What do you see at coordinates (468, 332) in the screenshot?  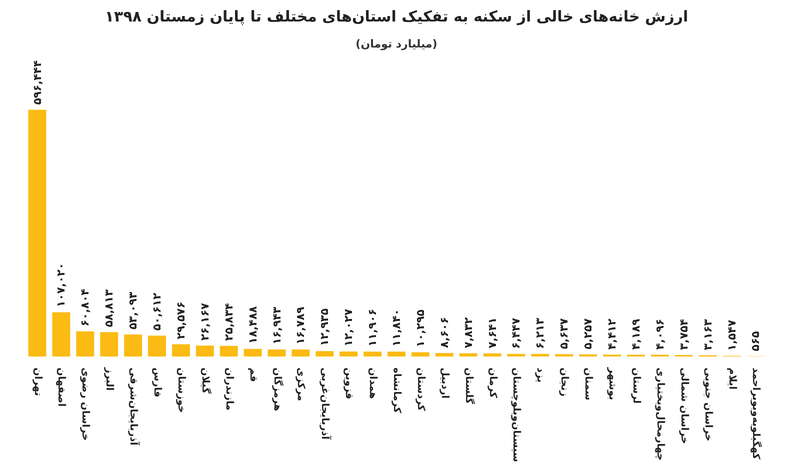 I see `data-label: ۷,۸۳۲` at bounding box center [468, 332].